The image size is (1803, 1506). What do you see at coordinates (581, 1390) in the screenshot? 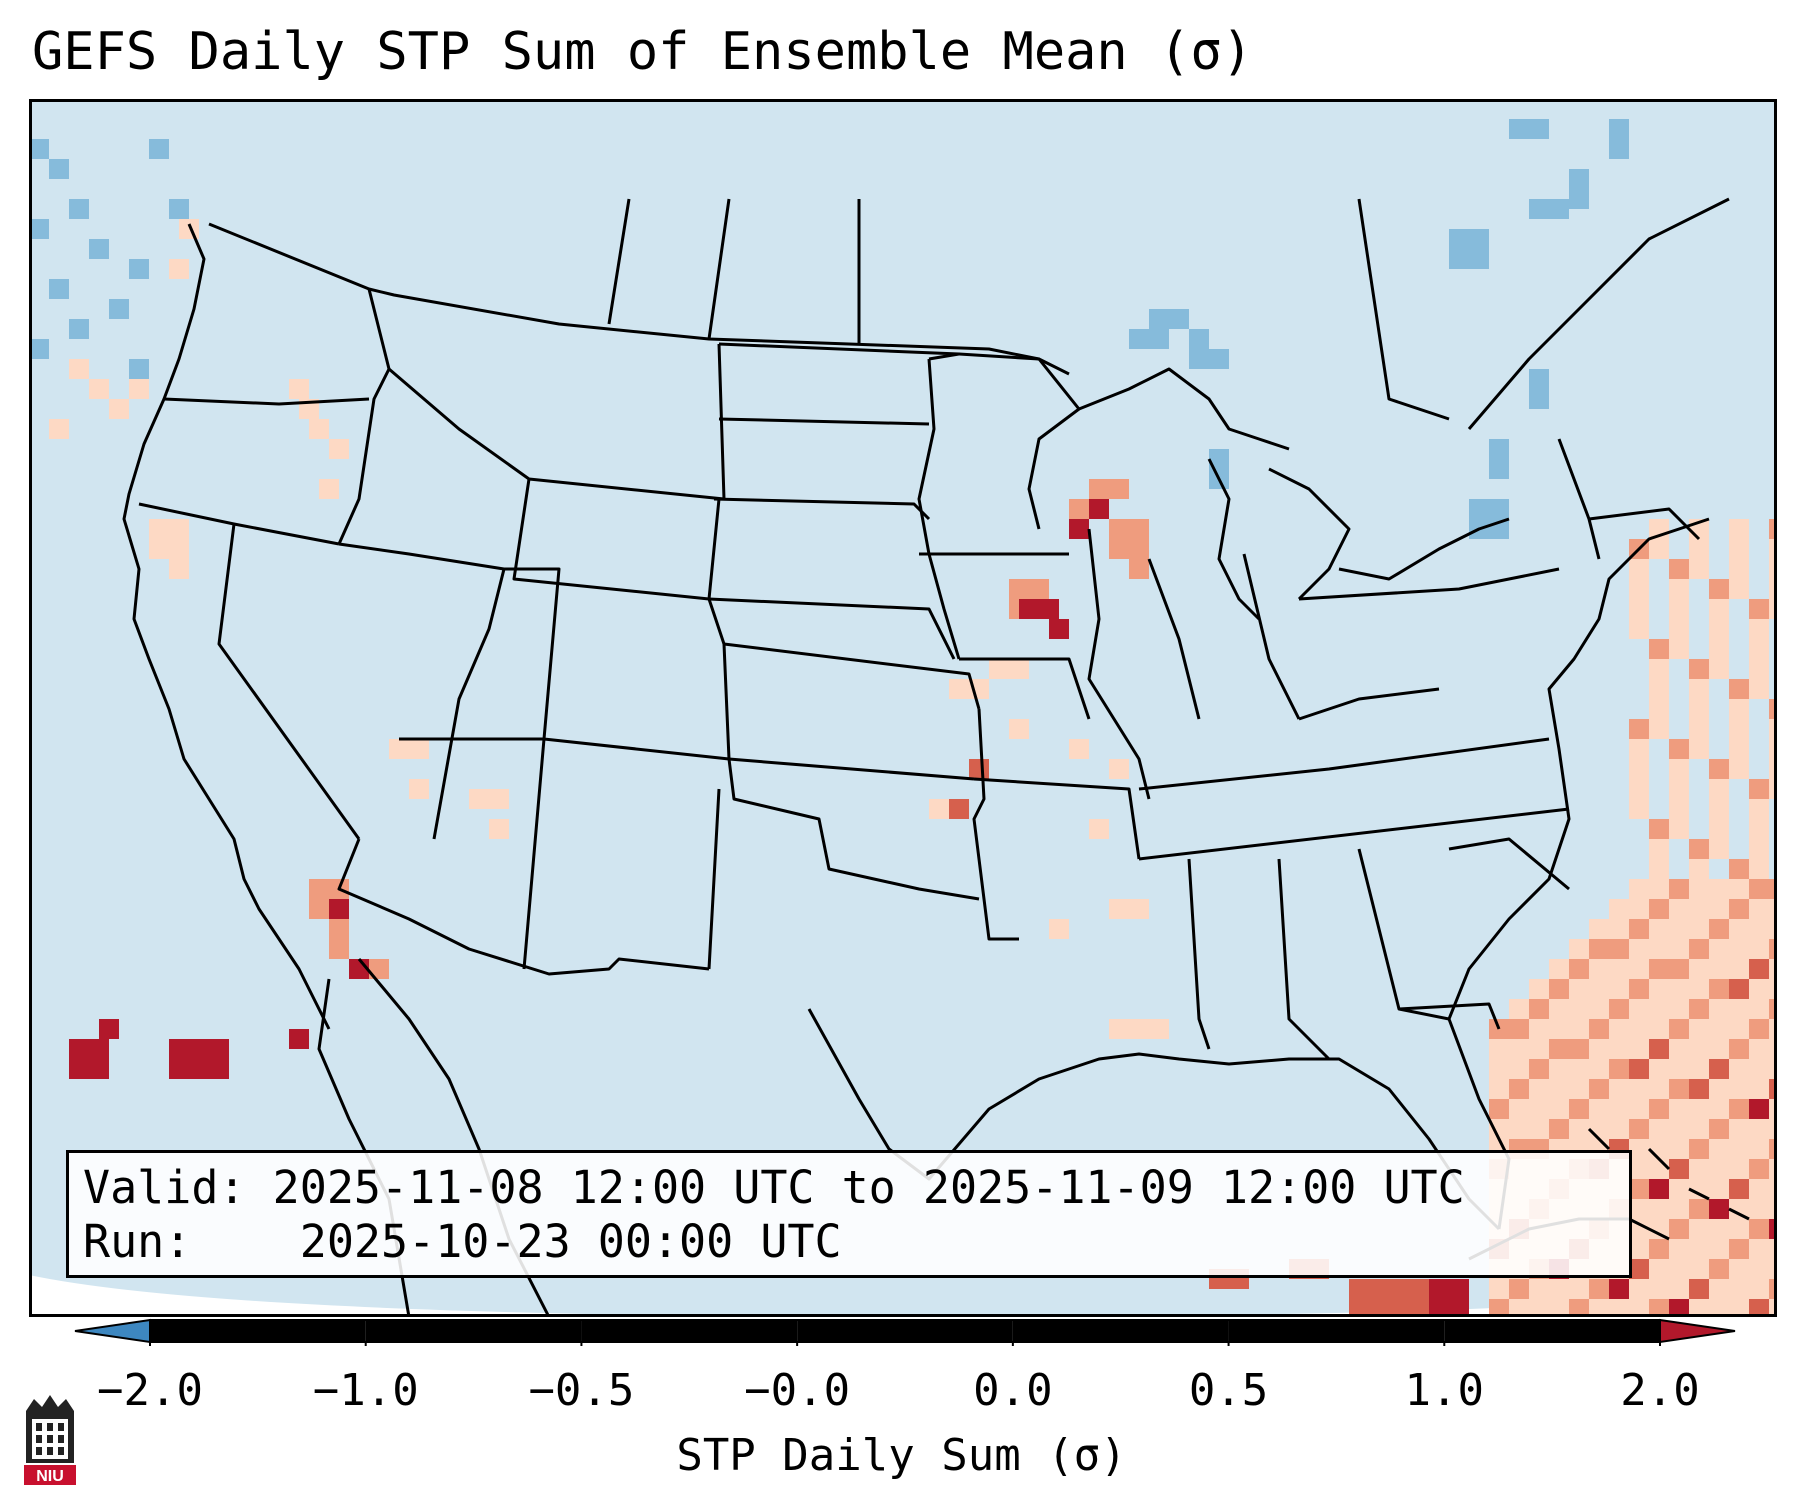
I see `colorbar-tick-label: −0.5` at bounding box center [581, 1390].